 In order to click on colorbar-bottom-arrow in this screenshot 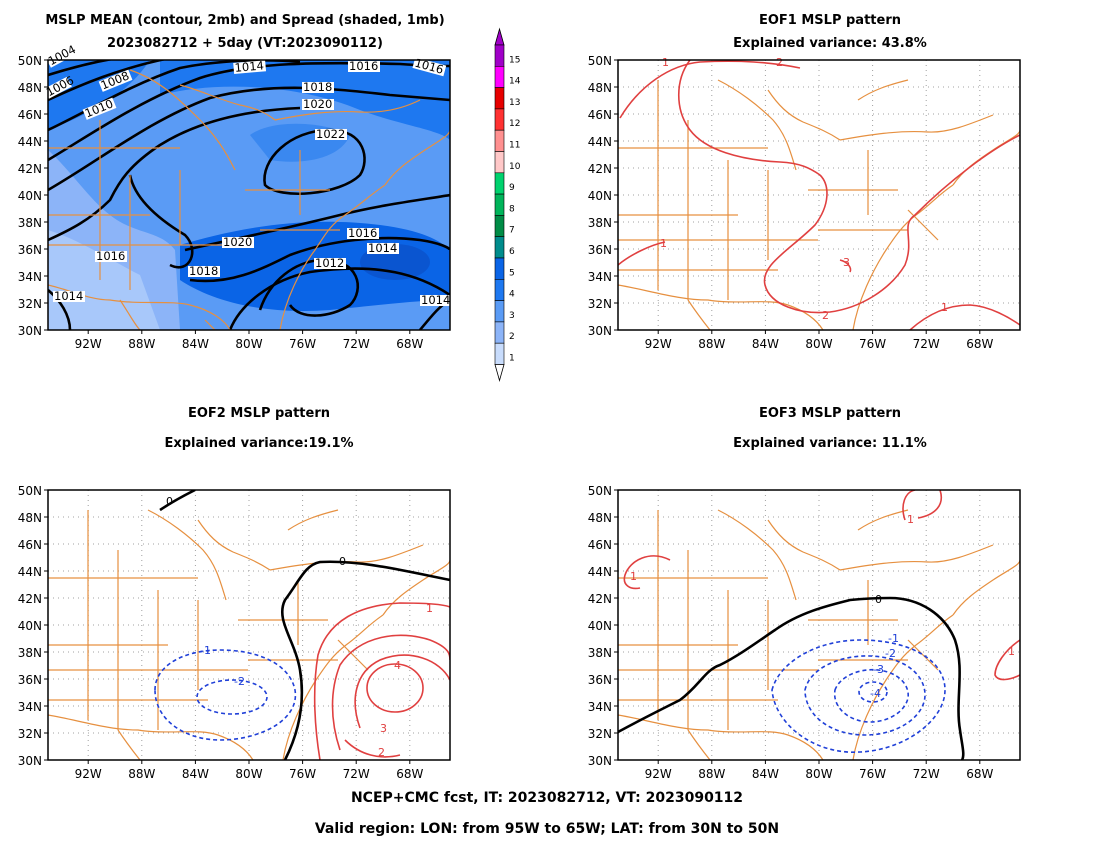, I will do `click(499, 373)`.